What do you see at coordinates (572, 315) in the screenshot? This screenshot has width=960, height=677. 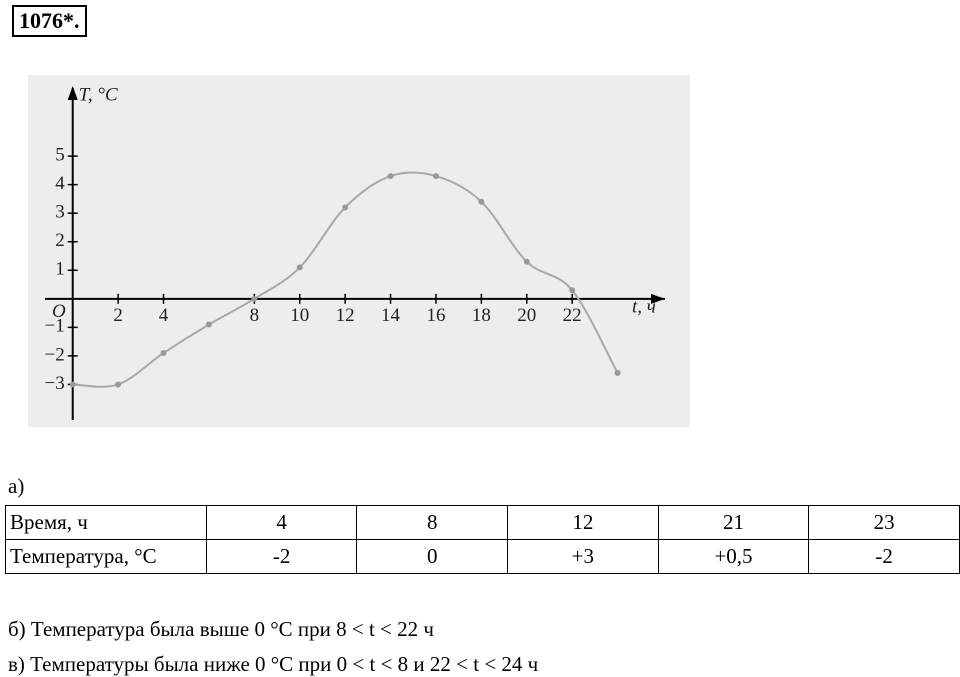 I see `x-tick-label: 22` at bounding box center [572, 315].